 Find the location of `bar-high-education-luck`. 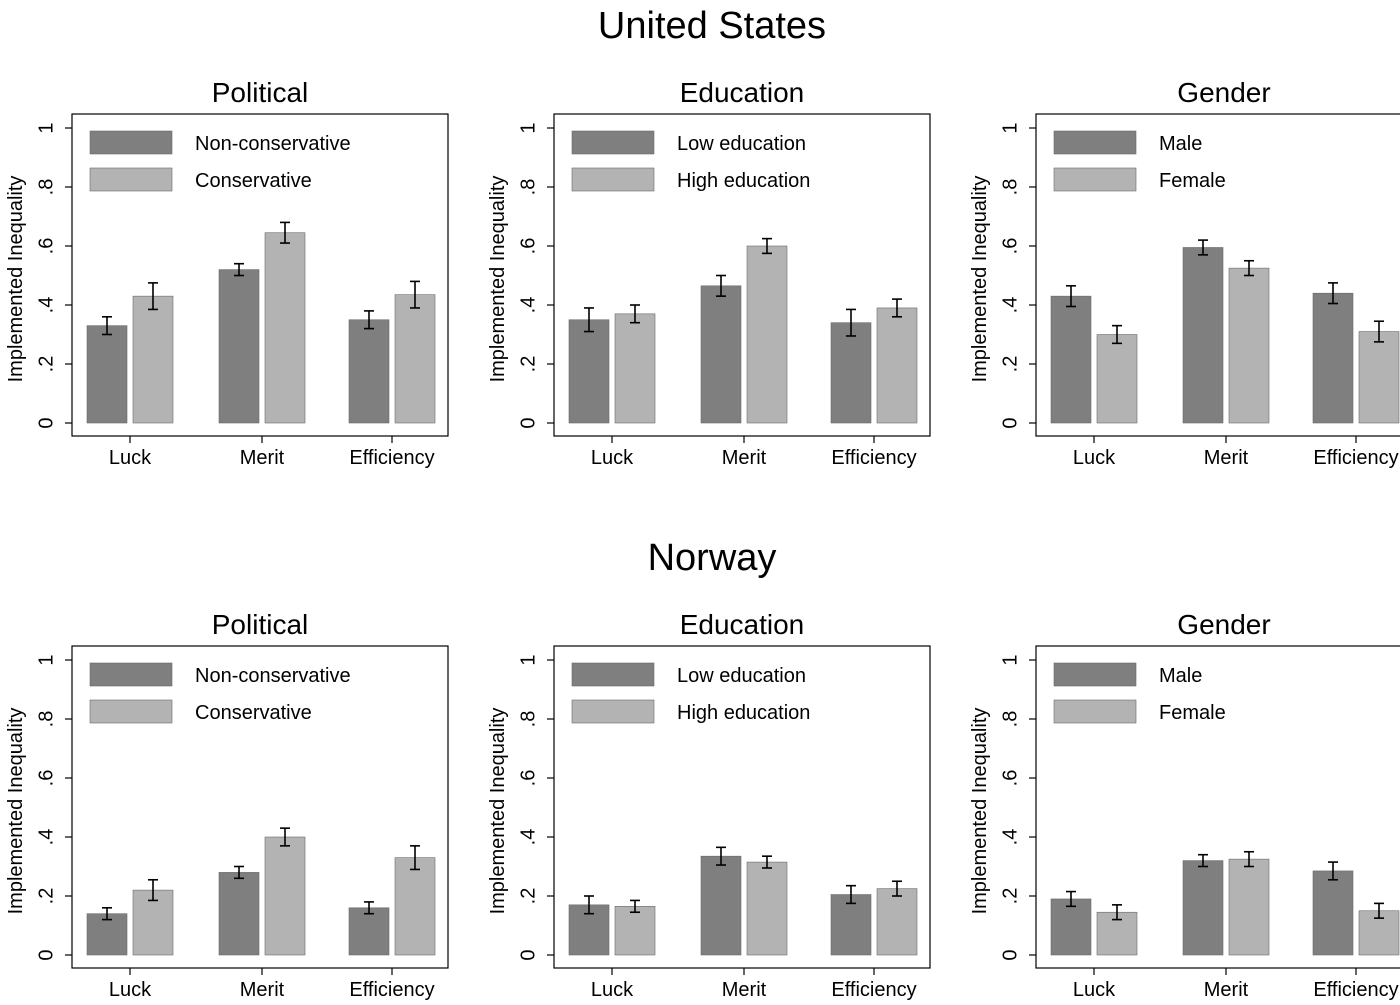

bar-high-education-luck is located at coordinates (635, 931).